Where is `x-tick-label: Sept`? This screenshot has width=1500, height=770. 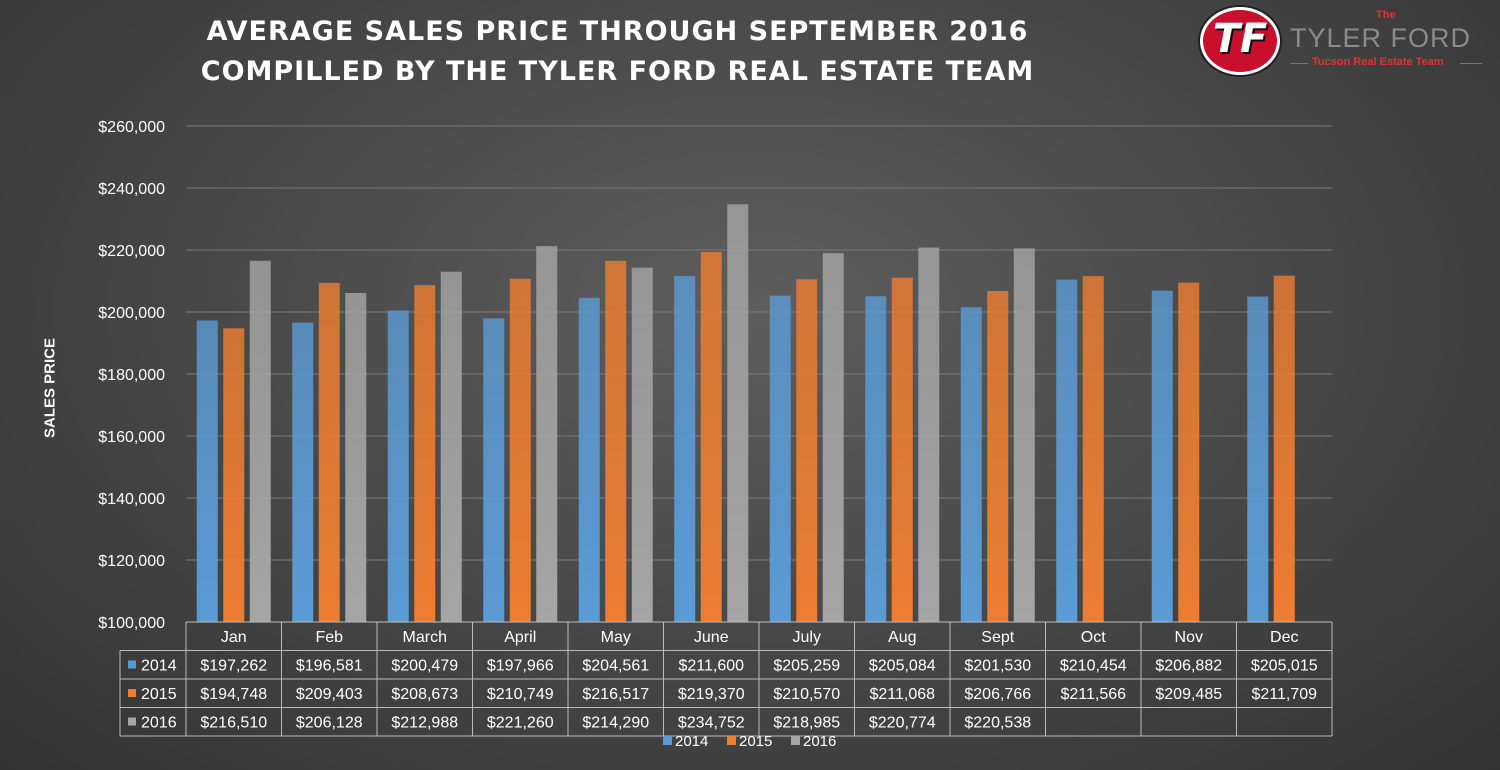
x-tick-label: Sept is located at coordinates (997, 637).